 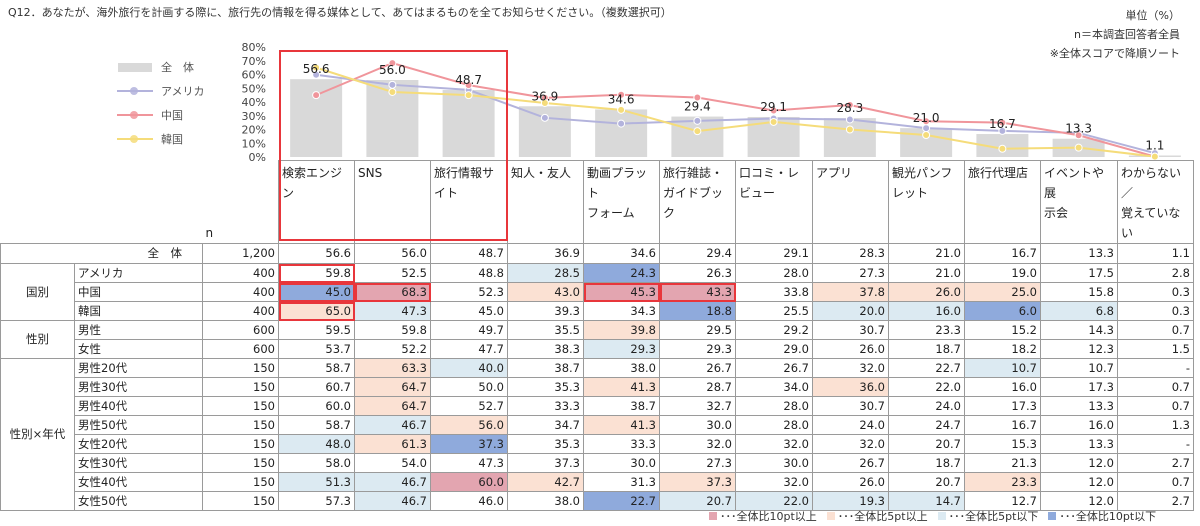 What do you see at coordinates (697, 387) in the screenshot?
I see `value-cell: 28.7` at bounding box center [697, 387].